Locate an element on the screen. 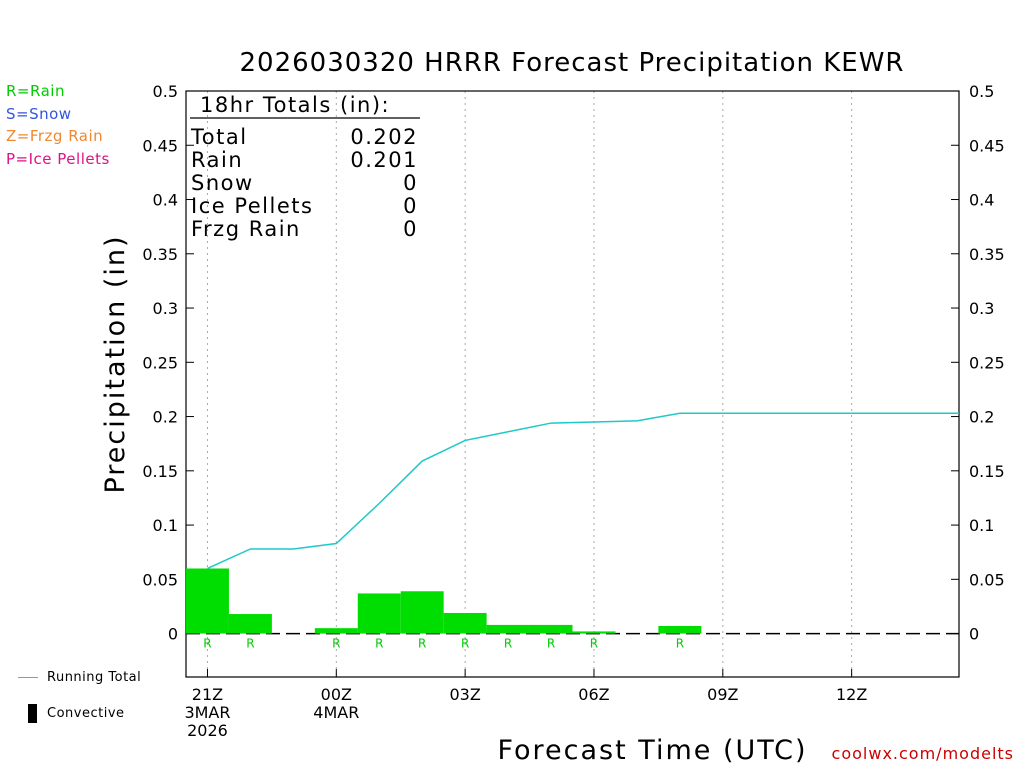 This screenshot has height=768, width=1024. legend-convective: Convective is located at coordinates (86, 713).